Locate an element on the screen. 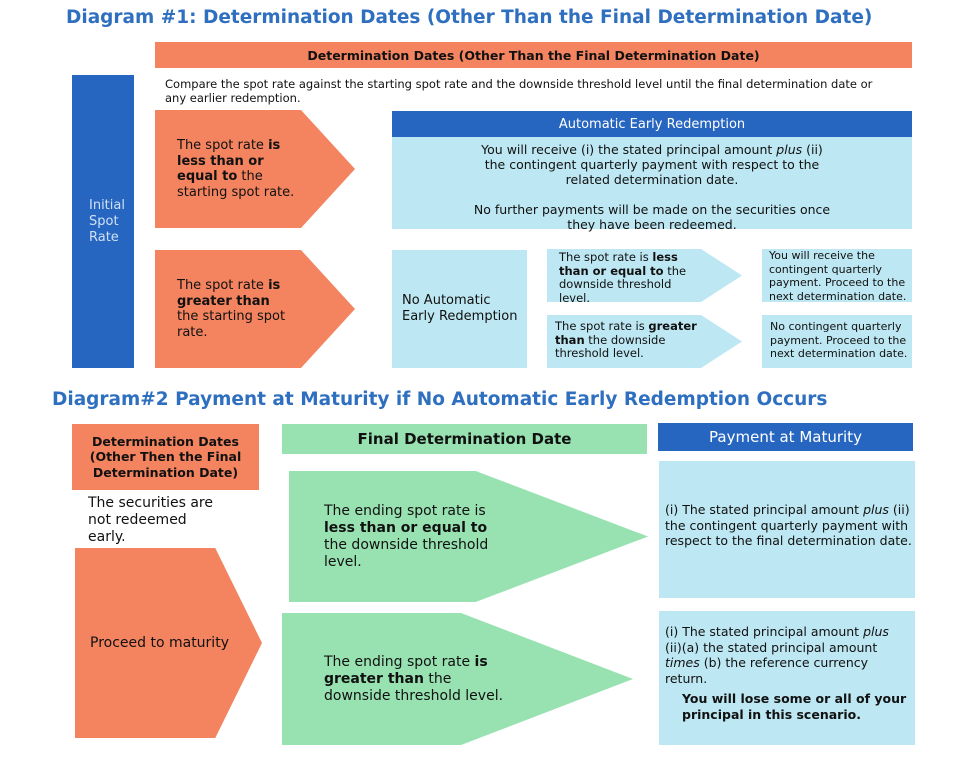 This screenshot has width=975, height=773. payment-at-maturity-header: Payment at Maturity is located at coordinates (785, 437).